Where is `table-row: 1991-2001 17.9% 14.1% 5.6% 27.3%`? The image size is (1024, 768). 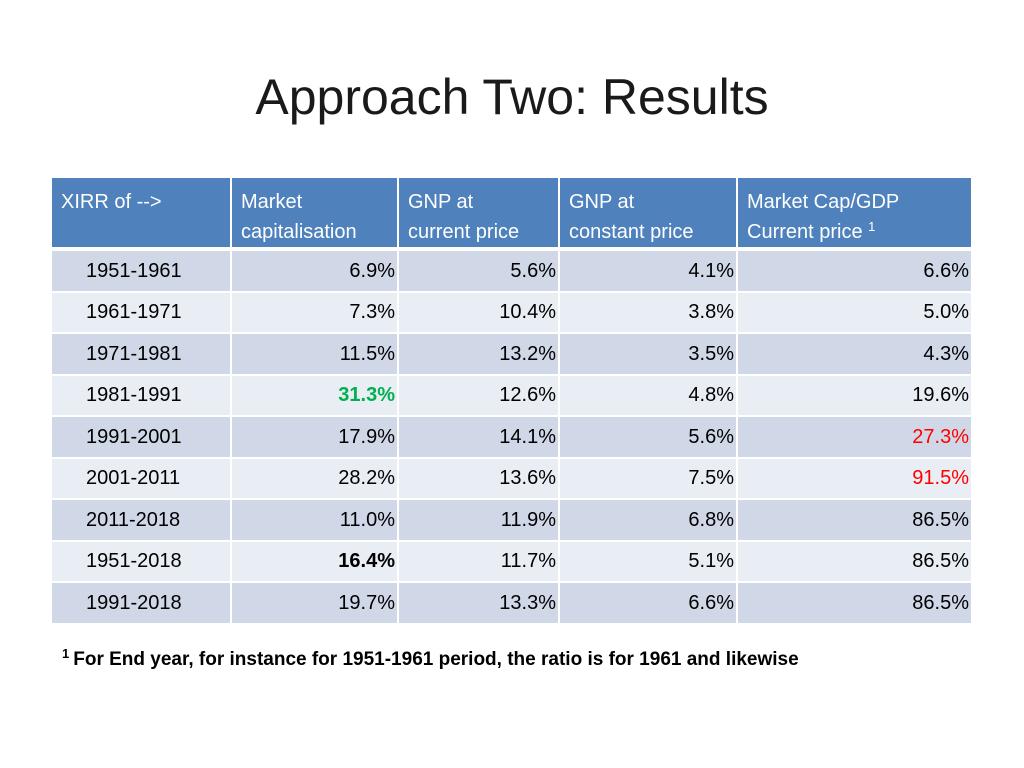 table-row: 1991-2001 17.9% 14.1% 5.6% 27.3% is located at coordinates (511, 438).